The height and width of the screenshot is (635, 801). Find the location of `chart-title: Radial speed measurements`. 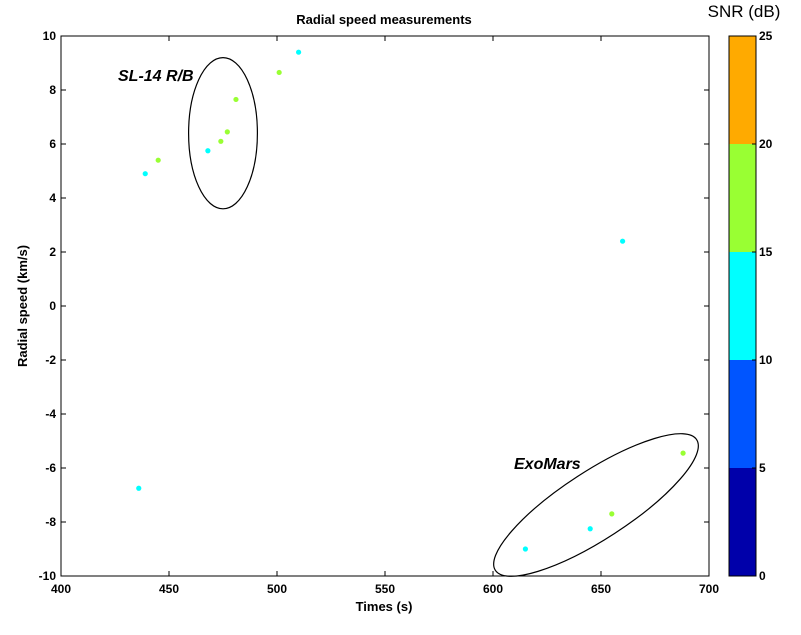

chart-title: Radial speed measurements is located at coordinates (384, 19).